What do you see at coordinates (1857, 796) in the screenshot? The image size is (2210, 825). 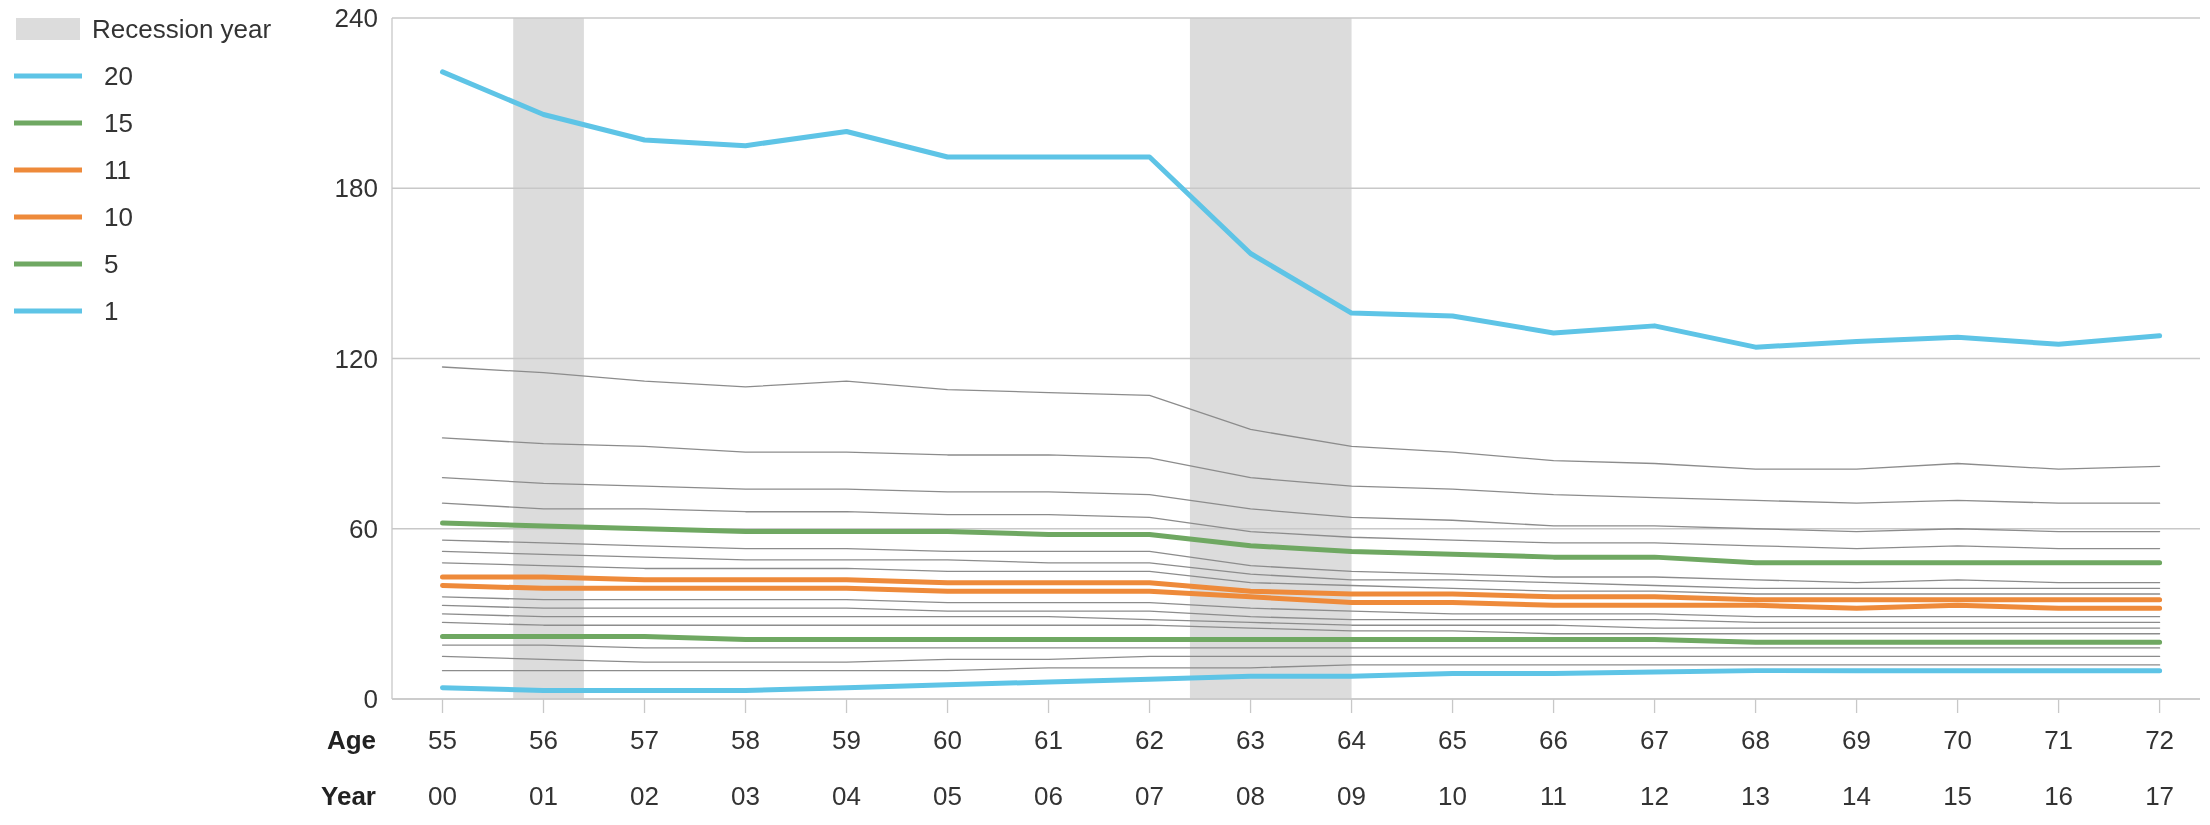 I see `x2-tick-label: 14` at bounding box center [1857, 796].